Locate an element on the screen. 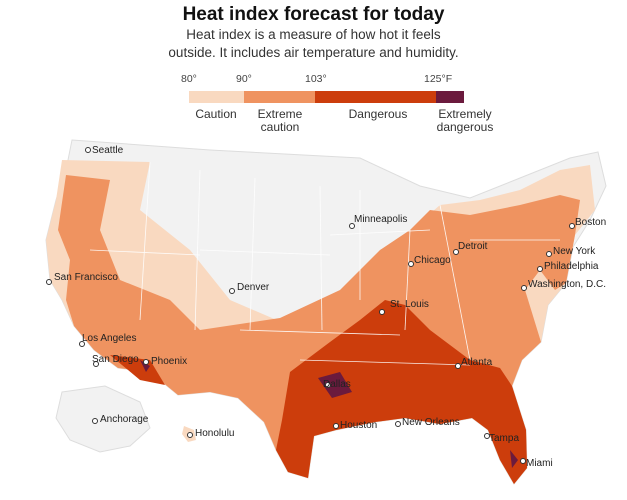 The image size is (627, 500). city-label-boston: Boston is located at coordinates (590, 222).